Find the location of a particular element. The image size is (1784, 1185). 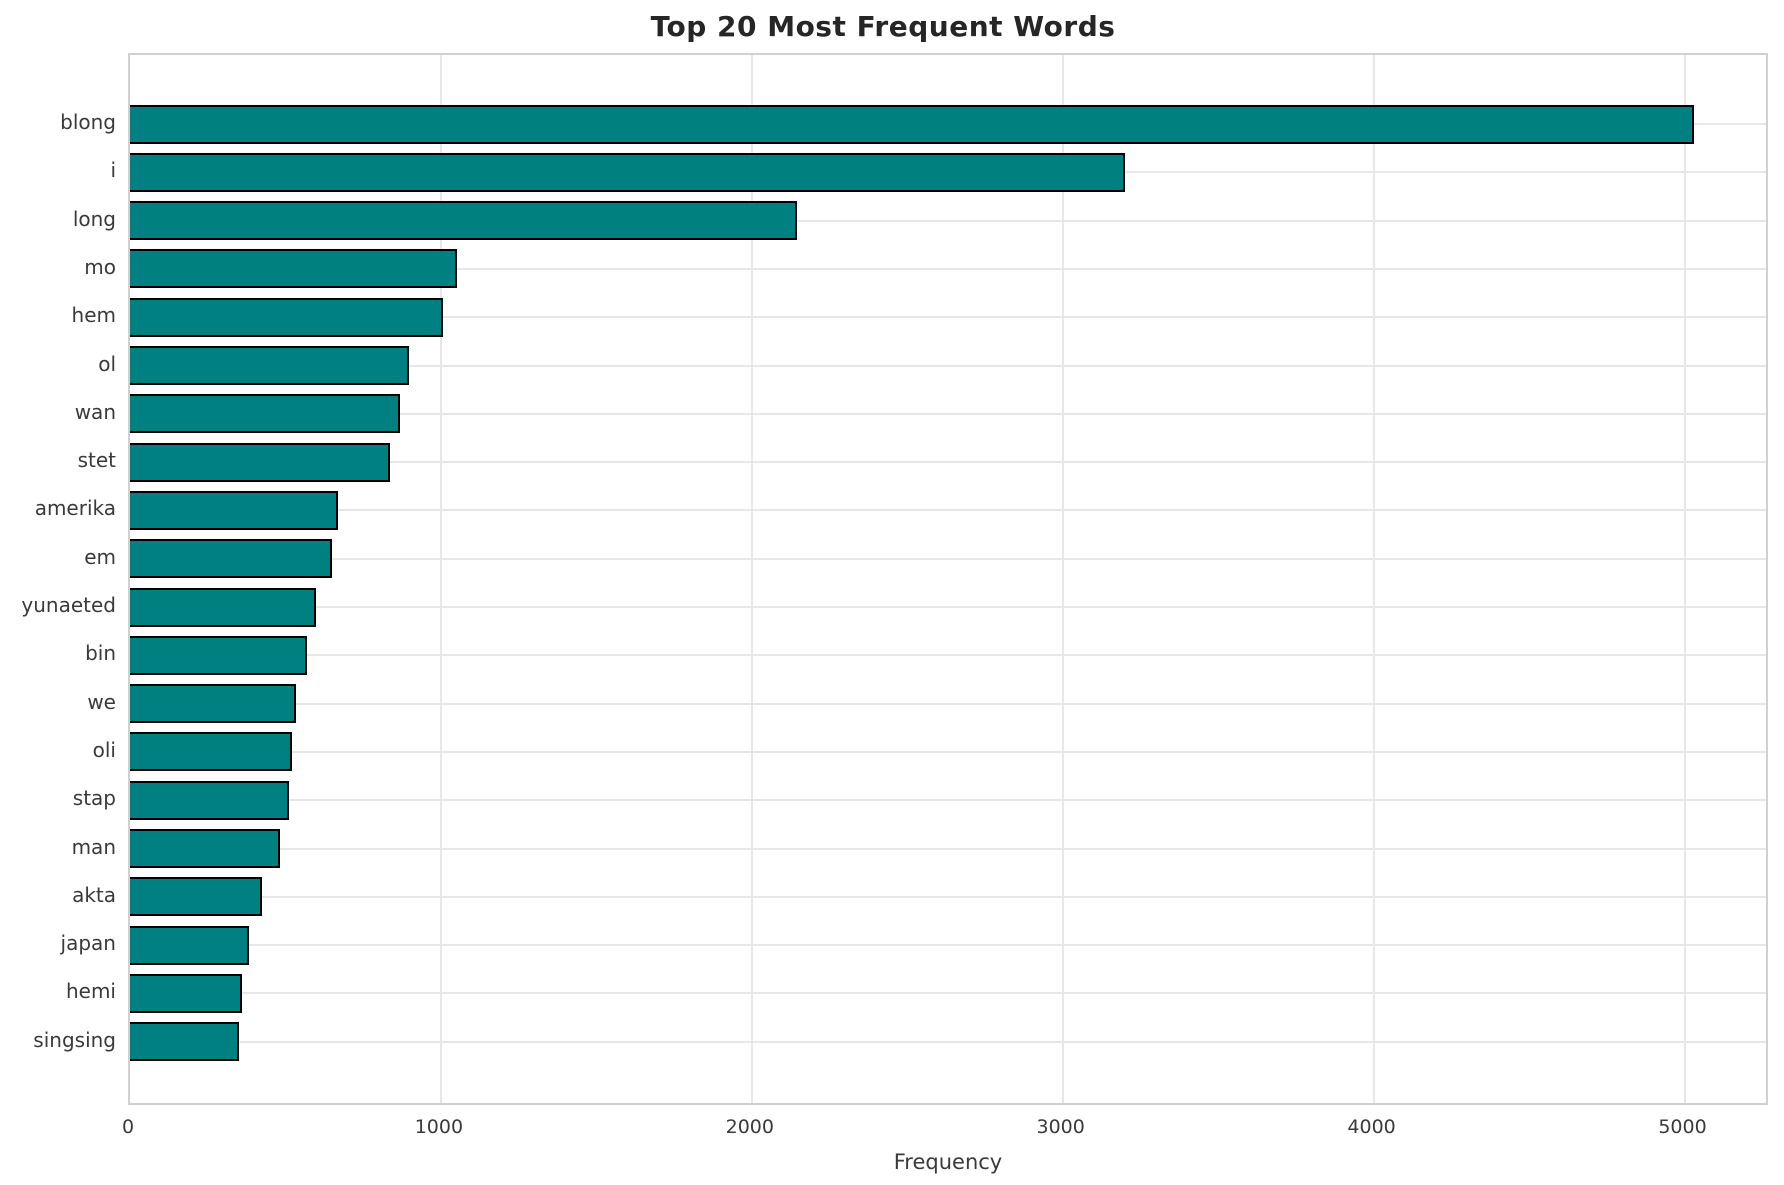

x-tick-label-4000: 4000 is located at coordinates (1371, 1127).